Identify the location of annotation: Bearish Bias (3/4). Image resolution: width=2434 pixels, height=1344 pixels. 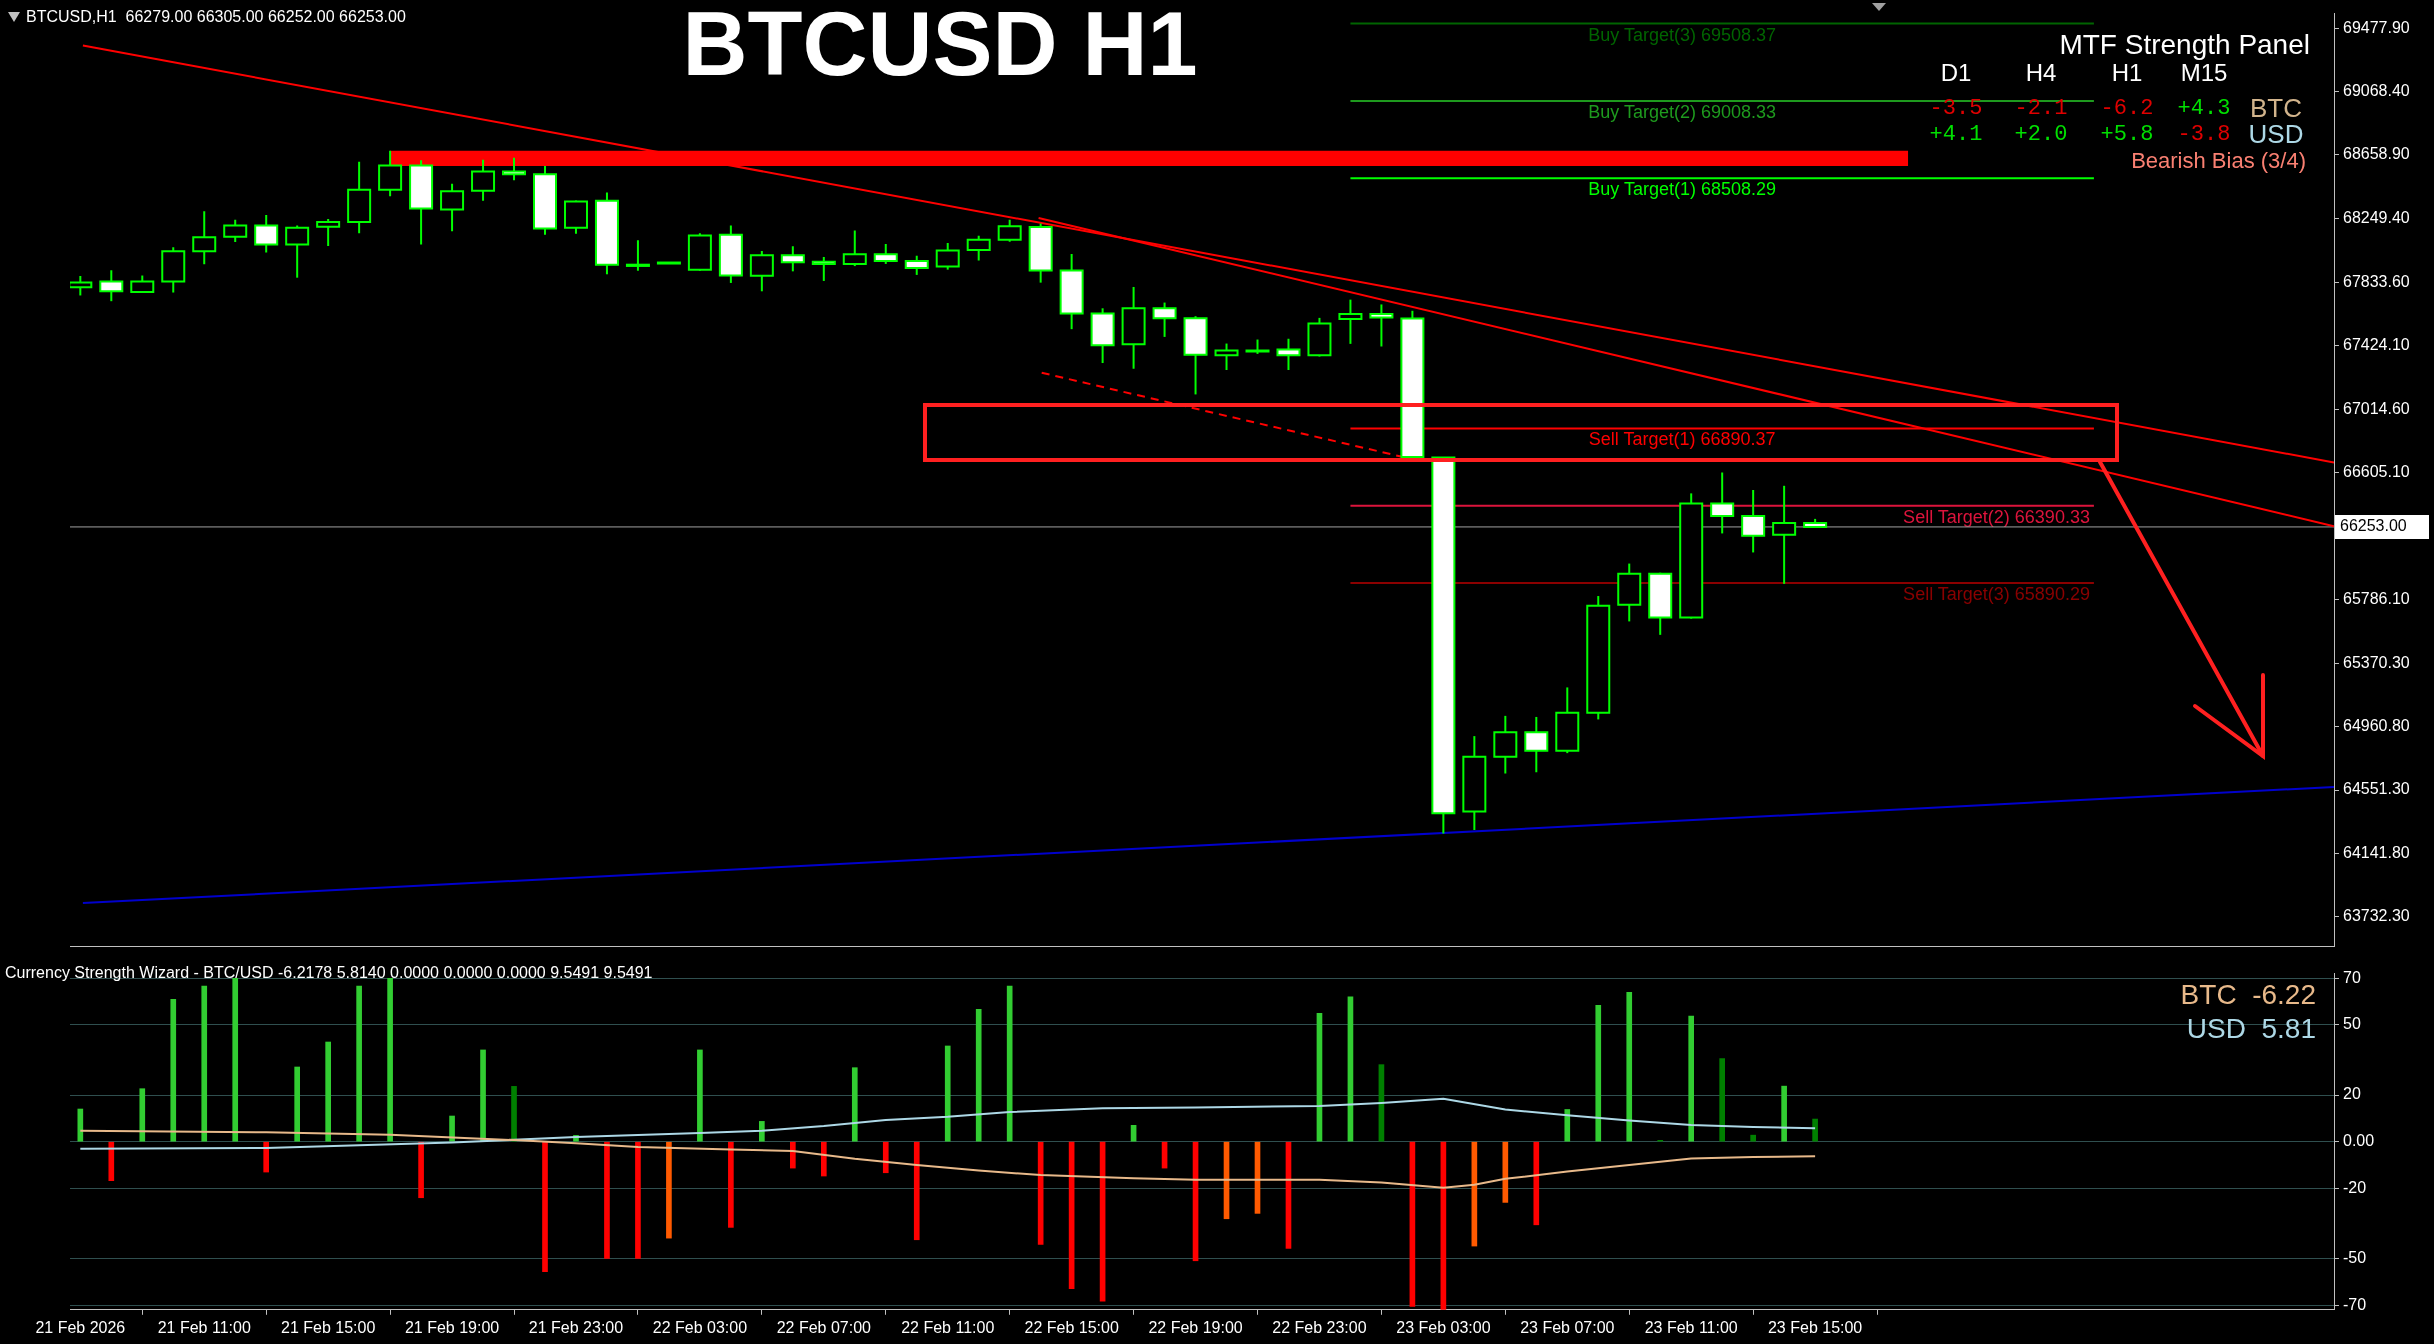
(2218, 161).